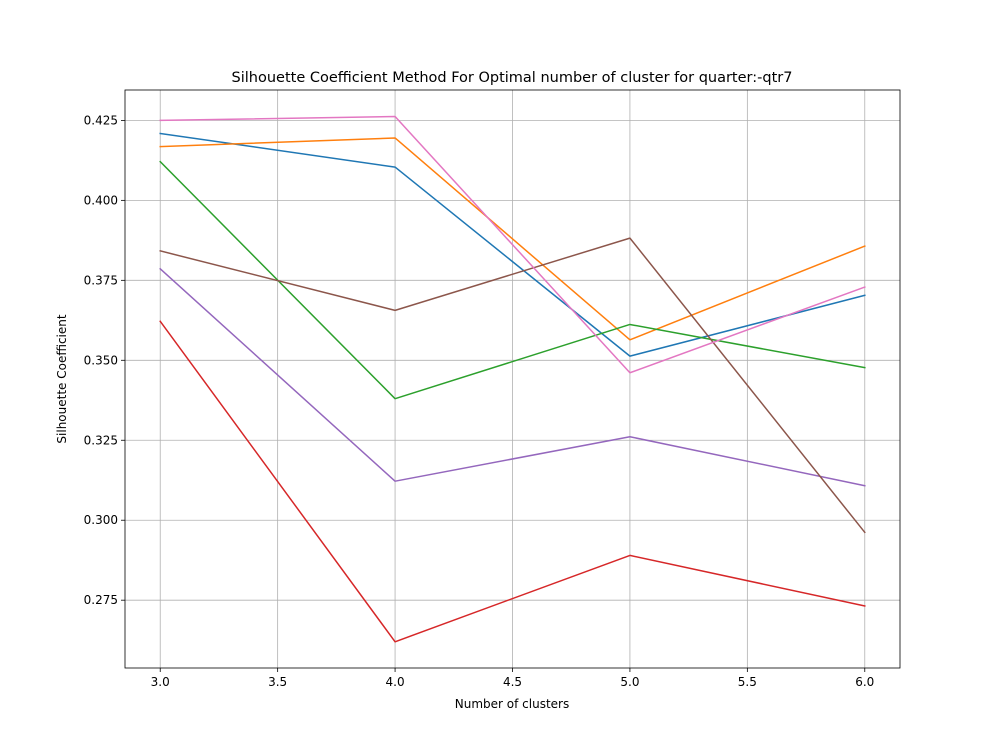 This screenshot has height=750, width=1000. I want to click on x-tick-label: 5.5, so click(747, 682).